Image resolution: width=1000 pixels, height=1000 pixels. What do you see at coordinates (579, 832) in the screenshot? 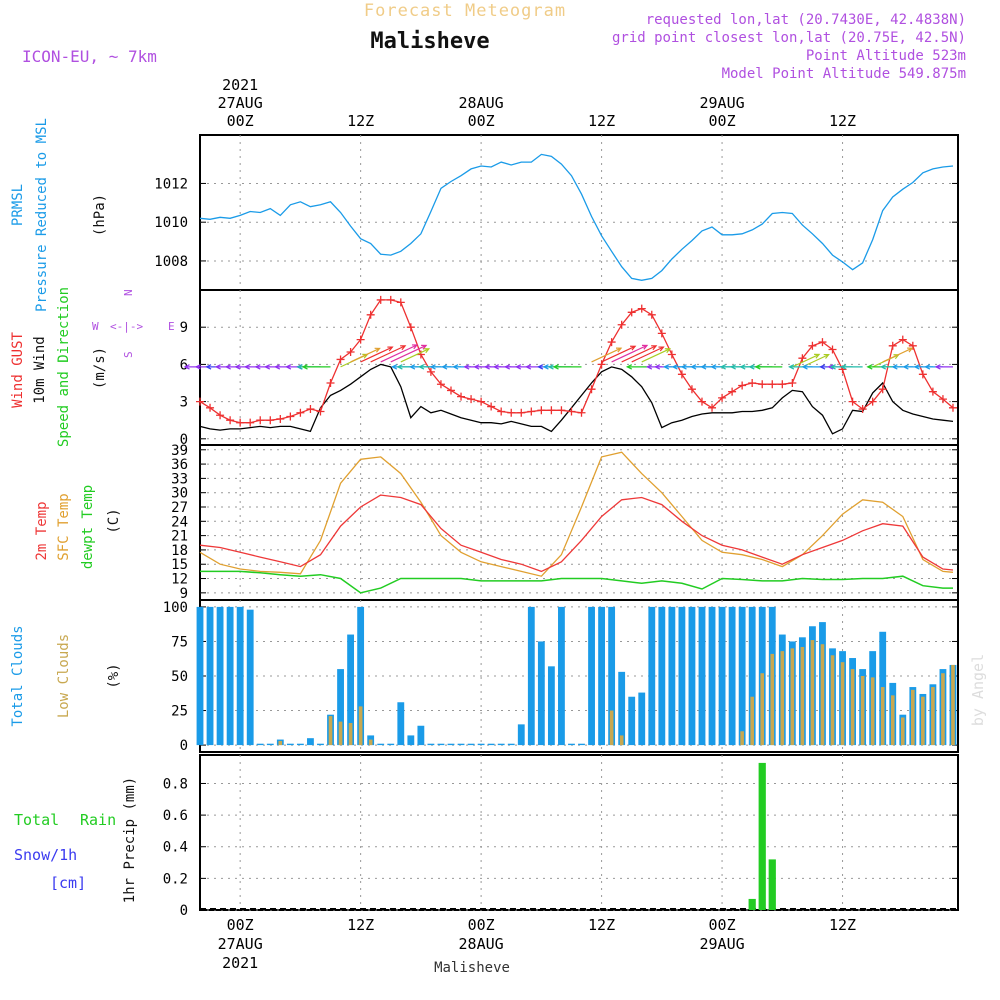
I see `panel-border` at bounding box center [579, 832].